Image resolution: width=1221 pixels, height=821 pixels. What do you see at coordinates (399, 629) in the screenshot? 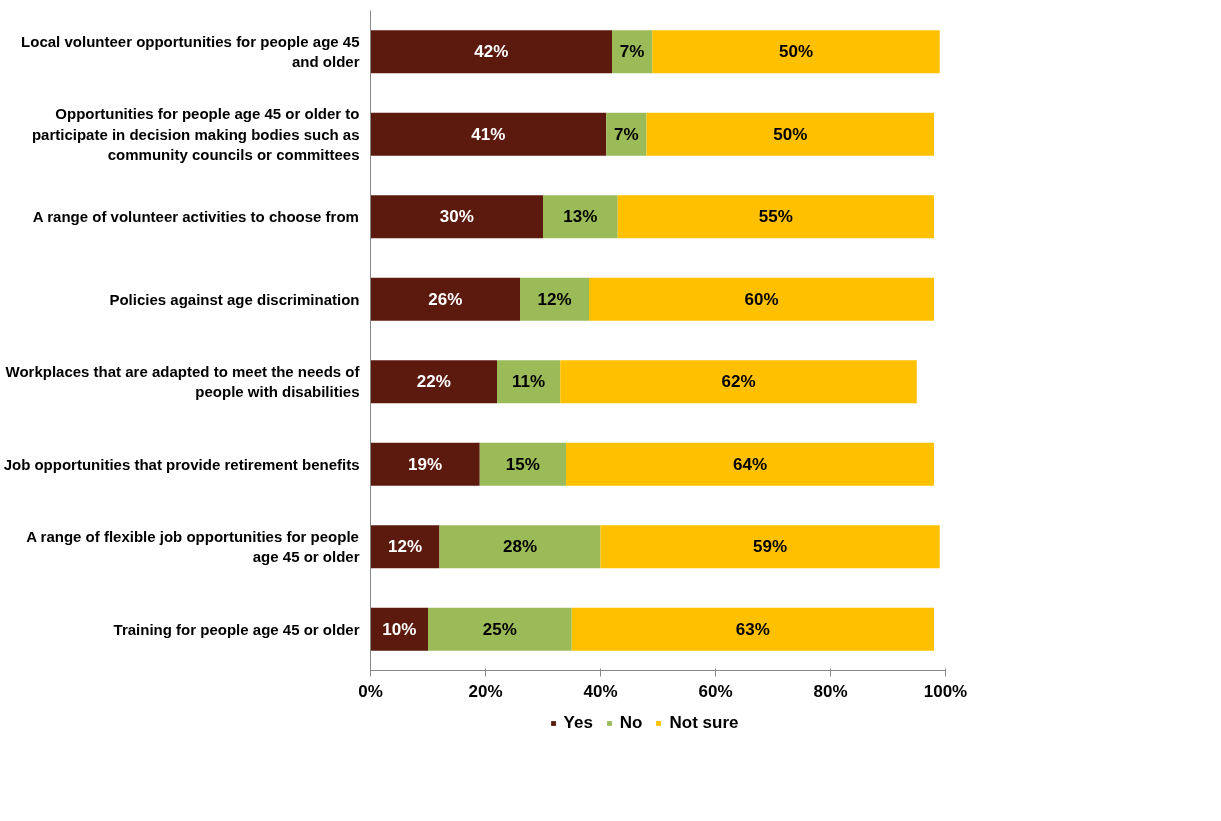
I see `data-label: 10%` at bounding box center [399, 629].